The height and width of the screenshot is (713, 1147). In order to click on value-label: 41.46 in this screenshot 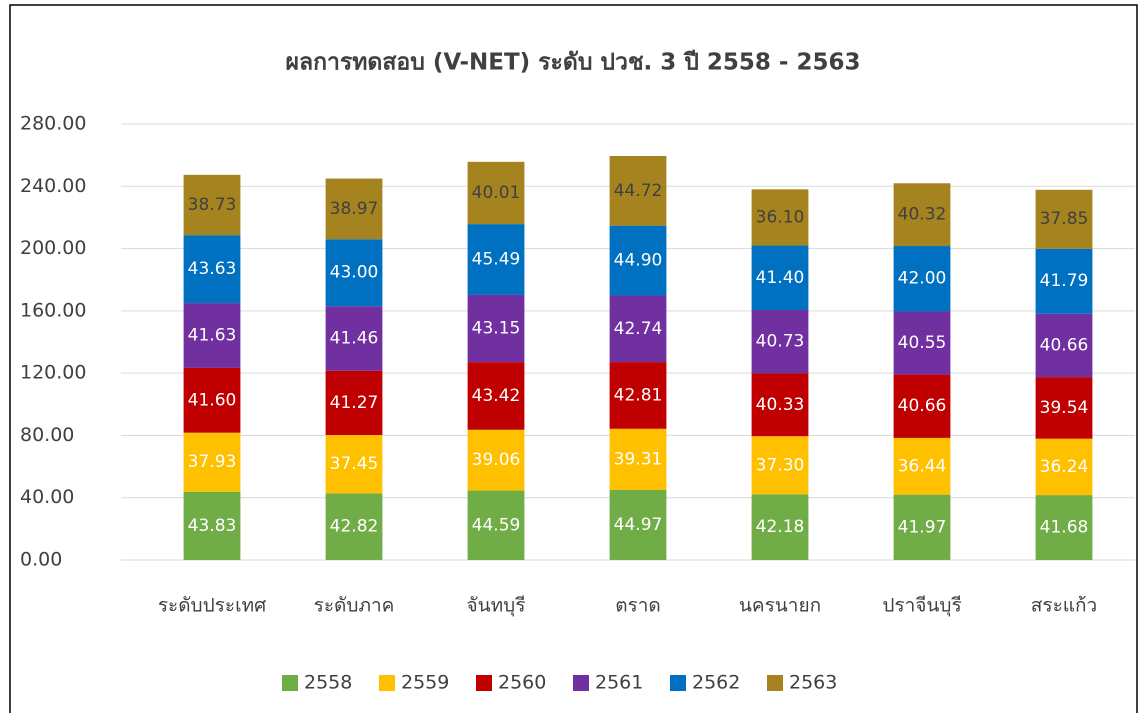, I will do `click(354, 338)`.